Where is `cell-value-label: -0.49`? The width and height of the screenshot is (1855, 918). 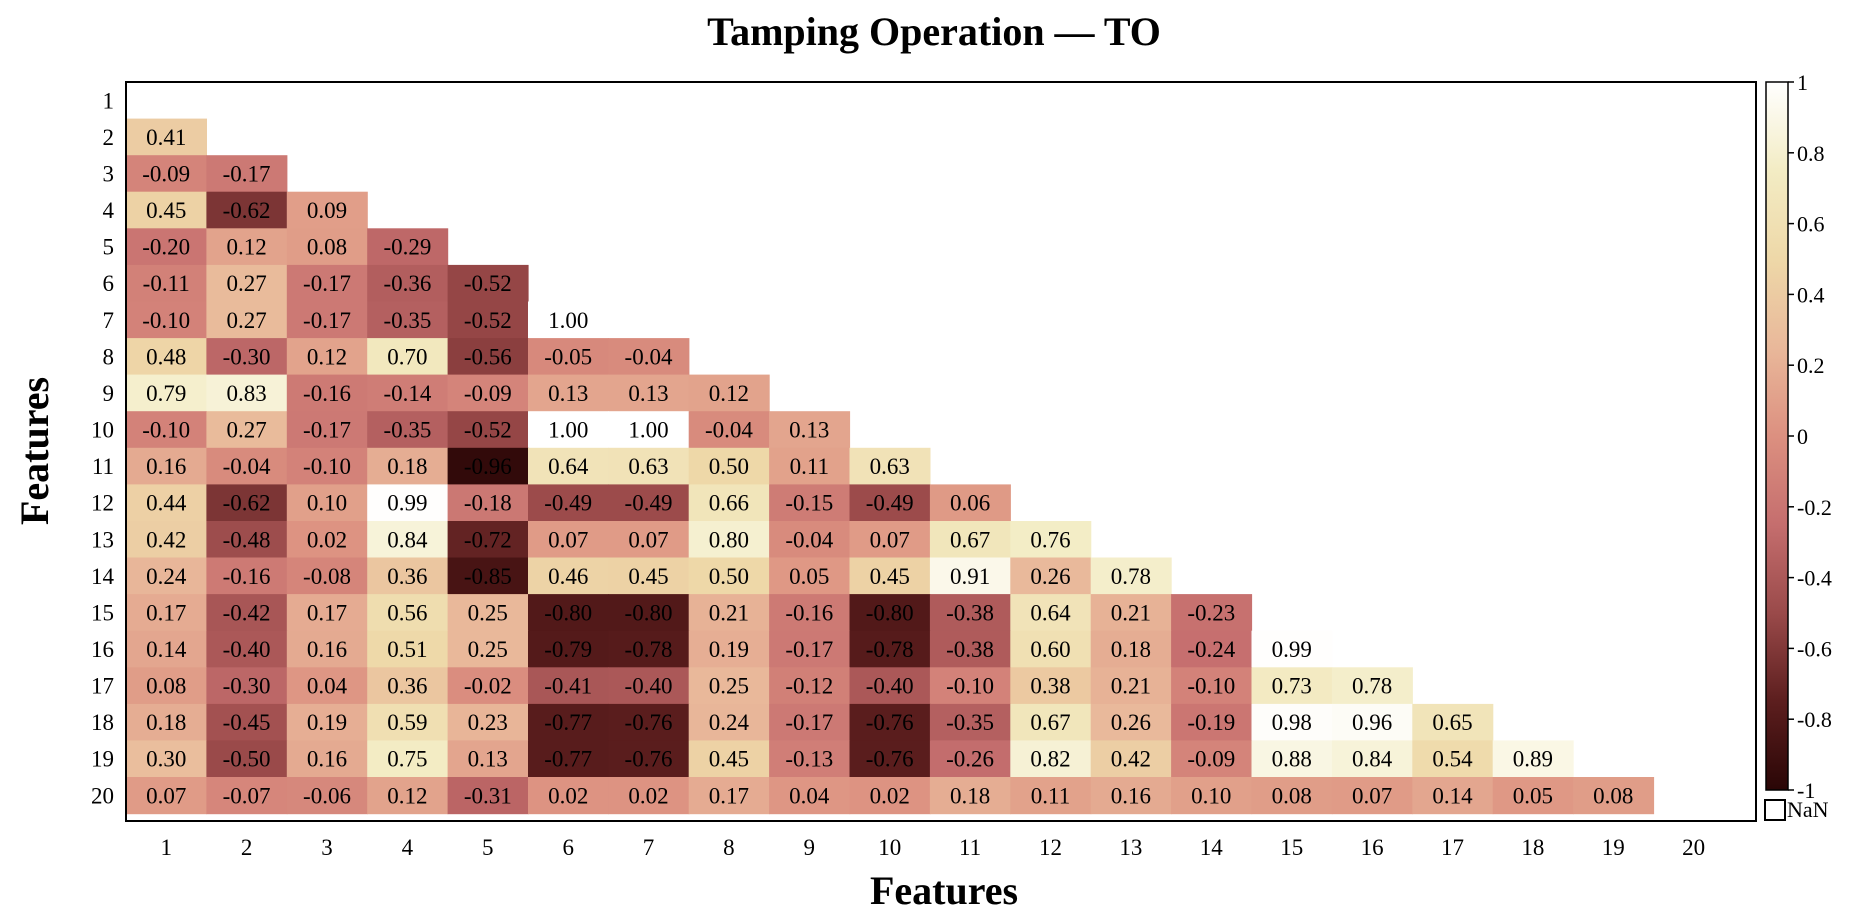
cell-value-label: -0.49 is located at coordinates (649, 503).